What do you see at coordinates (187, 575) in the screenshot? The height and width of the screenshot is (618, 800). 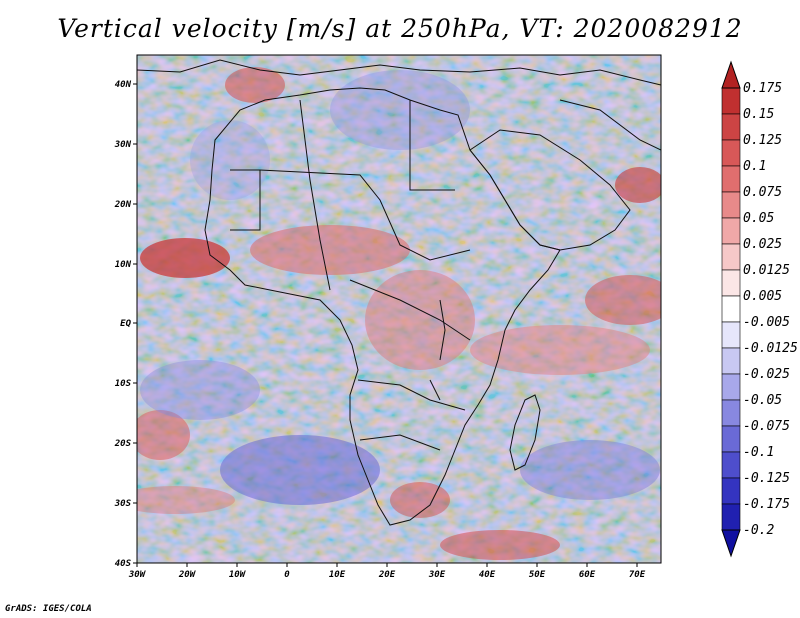 I see `x-tick-label: 20W` at bounding box center [187, 575].